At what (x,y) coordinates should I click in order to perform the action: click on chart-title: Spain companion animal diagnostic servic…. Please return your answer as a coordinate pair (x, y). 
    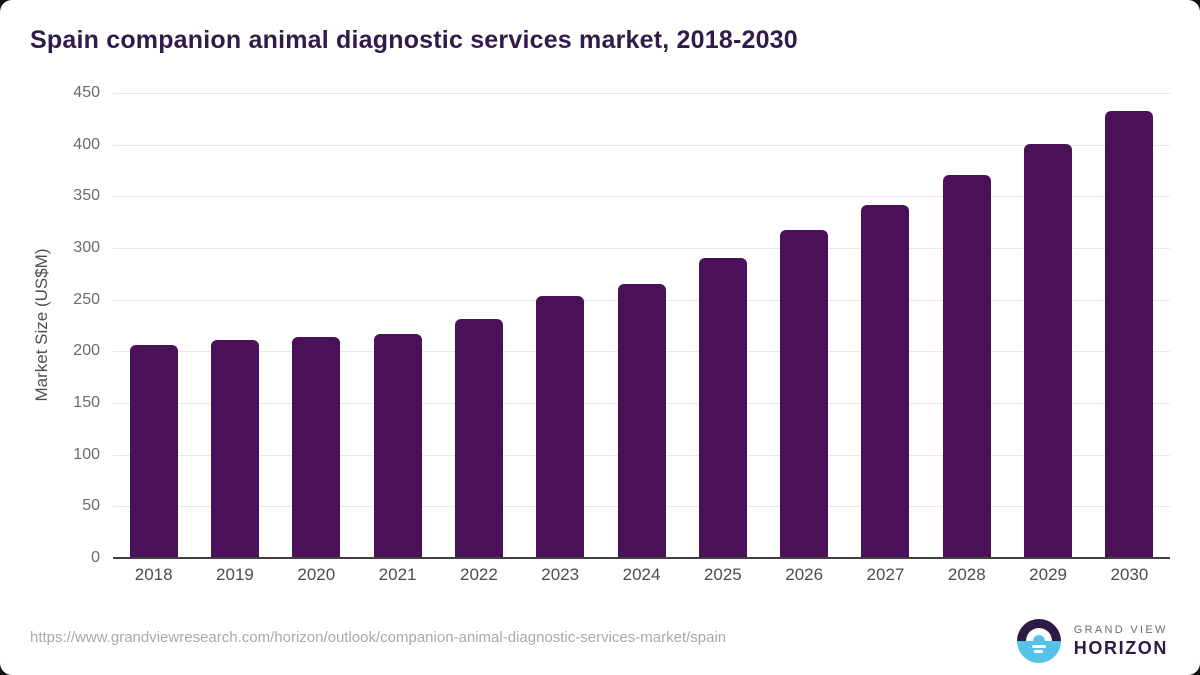
    Looking at the image, I should click on (414, 40).